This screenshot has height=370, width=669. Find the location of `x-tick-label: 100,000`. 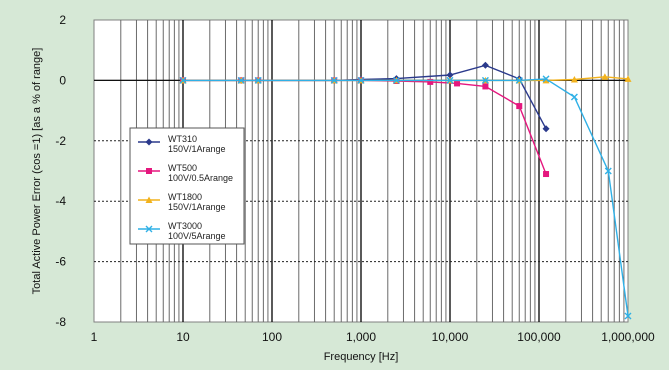

x-tick-label: 100,000 is located at coordinates (539, 337).